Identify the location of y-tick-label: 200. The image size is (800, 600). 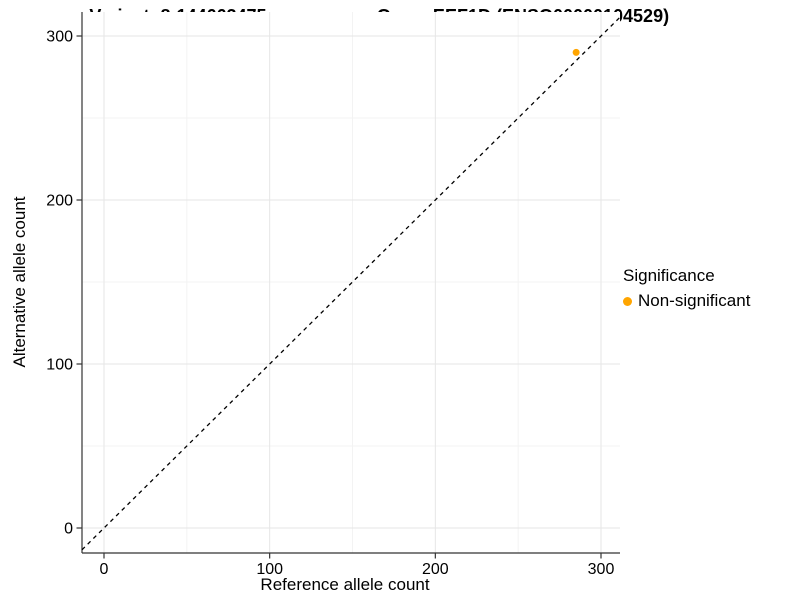
(59, 201).